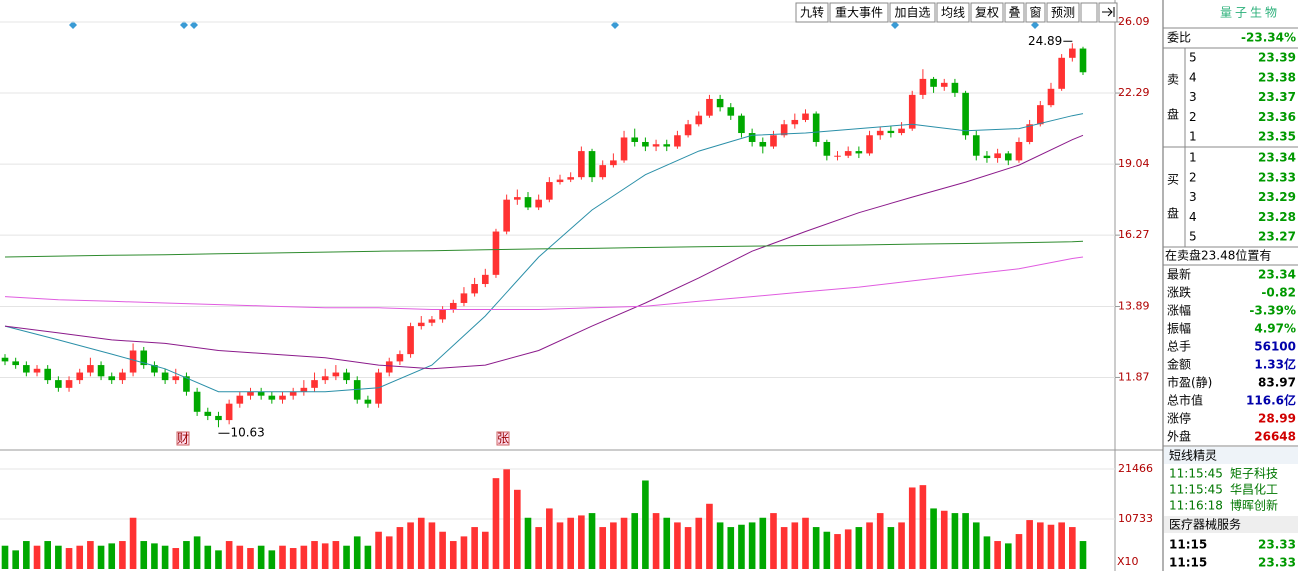  Describe the element at coordinates (1277, 97) in the screenshot. I see `book-price: 23.37` at that location.